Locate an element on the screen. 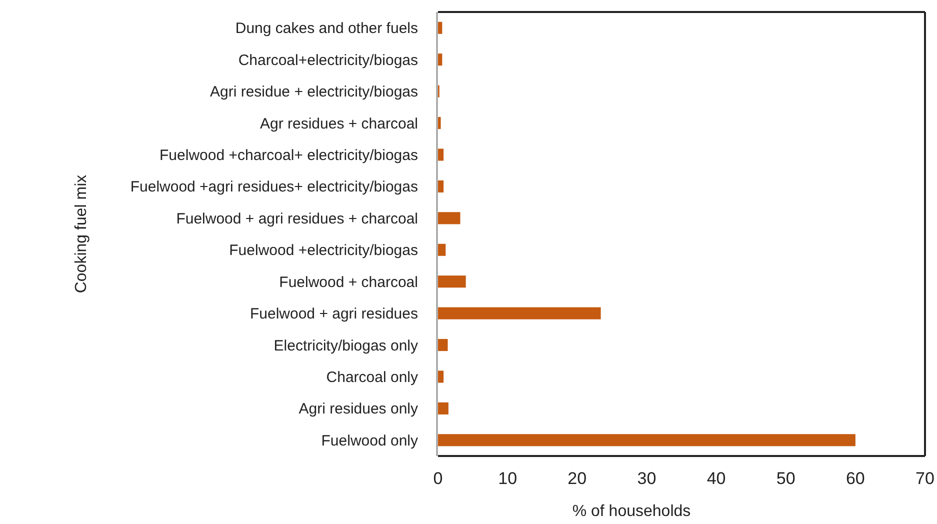 The height and width of the screenshot is (524, 937). x-tick-label: 40 is located at coordinates (716, 478).